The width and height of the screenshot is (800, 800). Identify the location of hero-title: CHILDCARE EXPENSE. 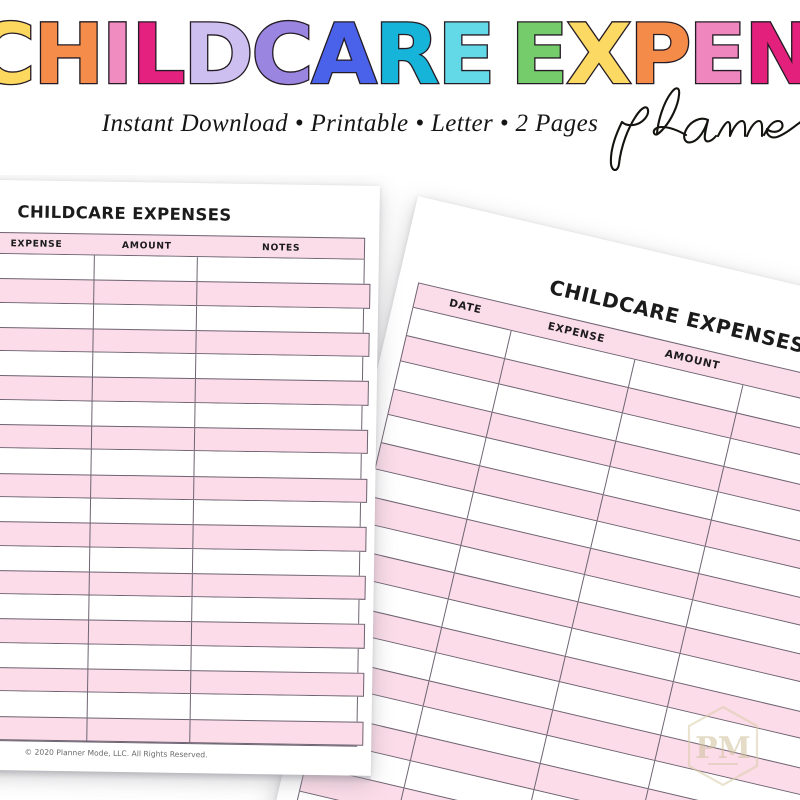
(400, 54).